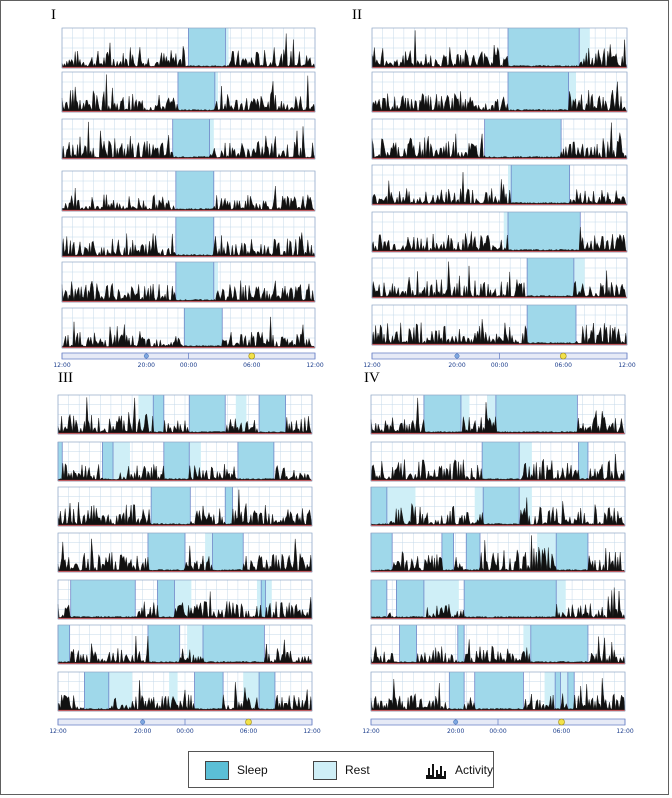  I want to click on x-tick-label: 00:00, so click(188, 365).